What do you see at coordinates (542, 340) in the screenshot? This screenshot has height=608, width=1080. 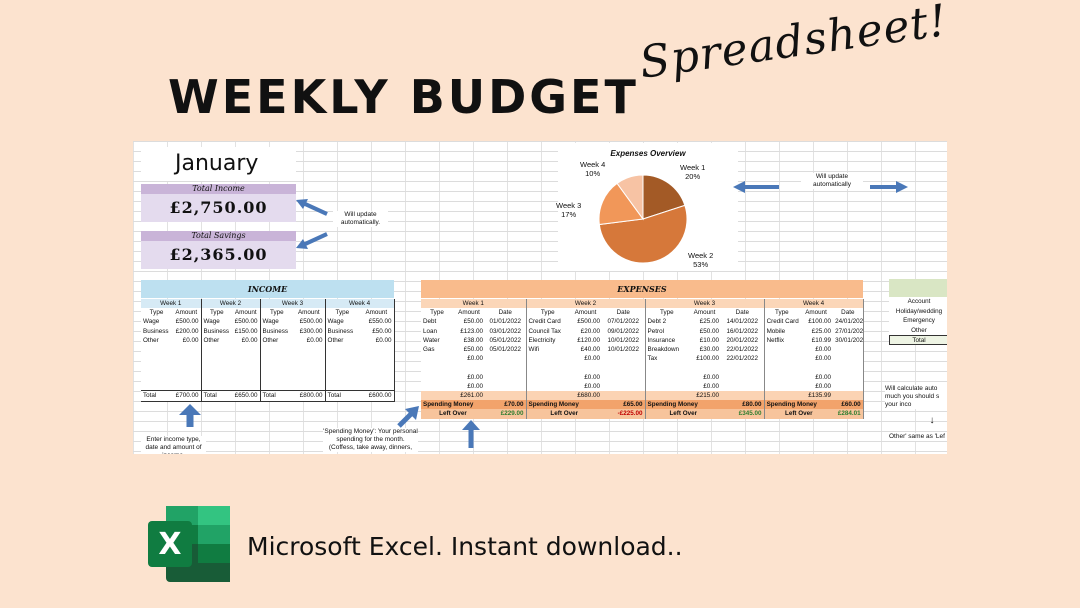 I see `expense-type-cell: Electricity` at bounding box center [542, 340].